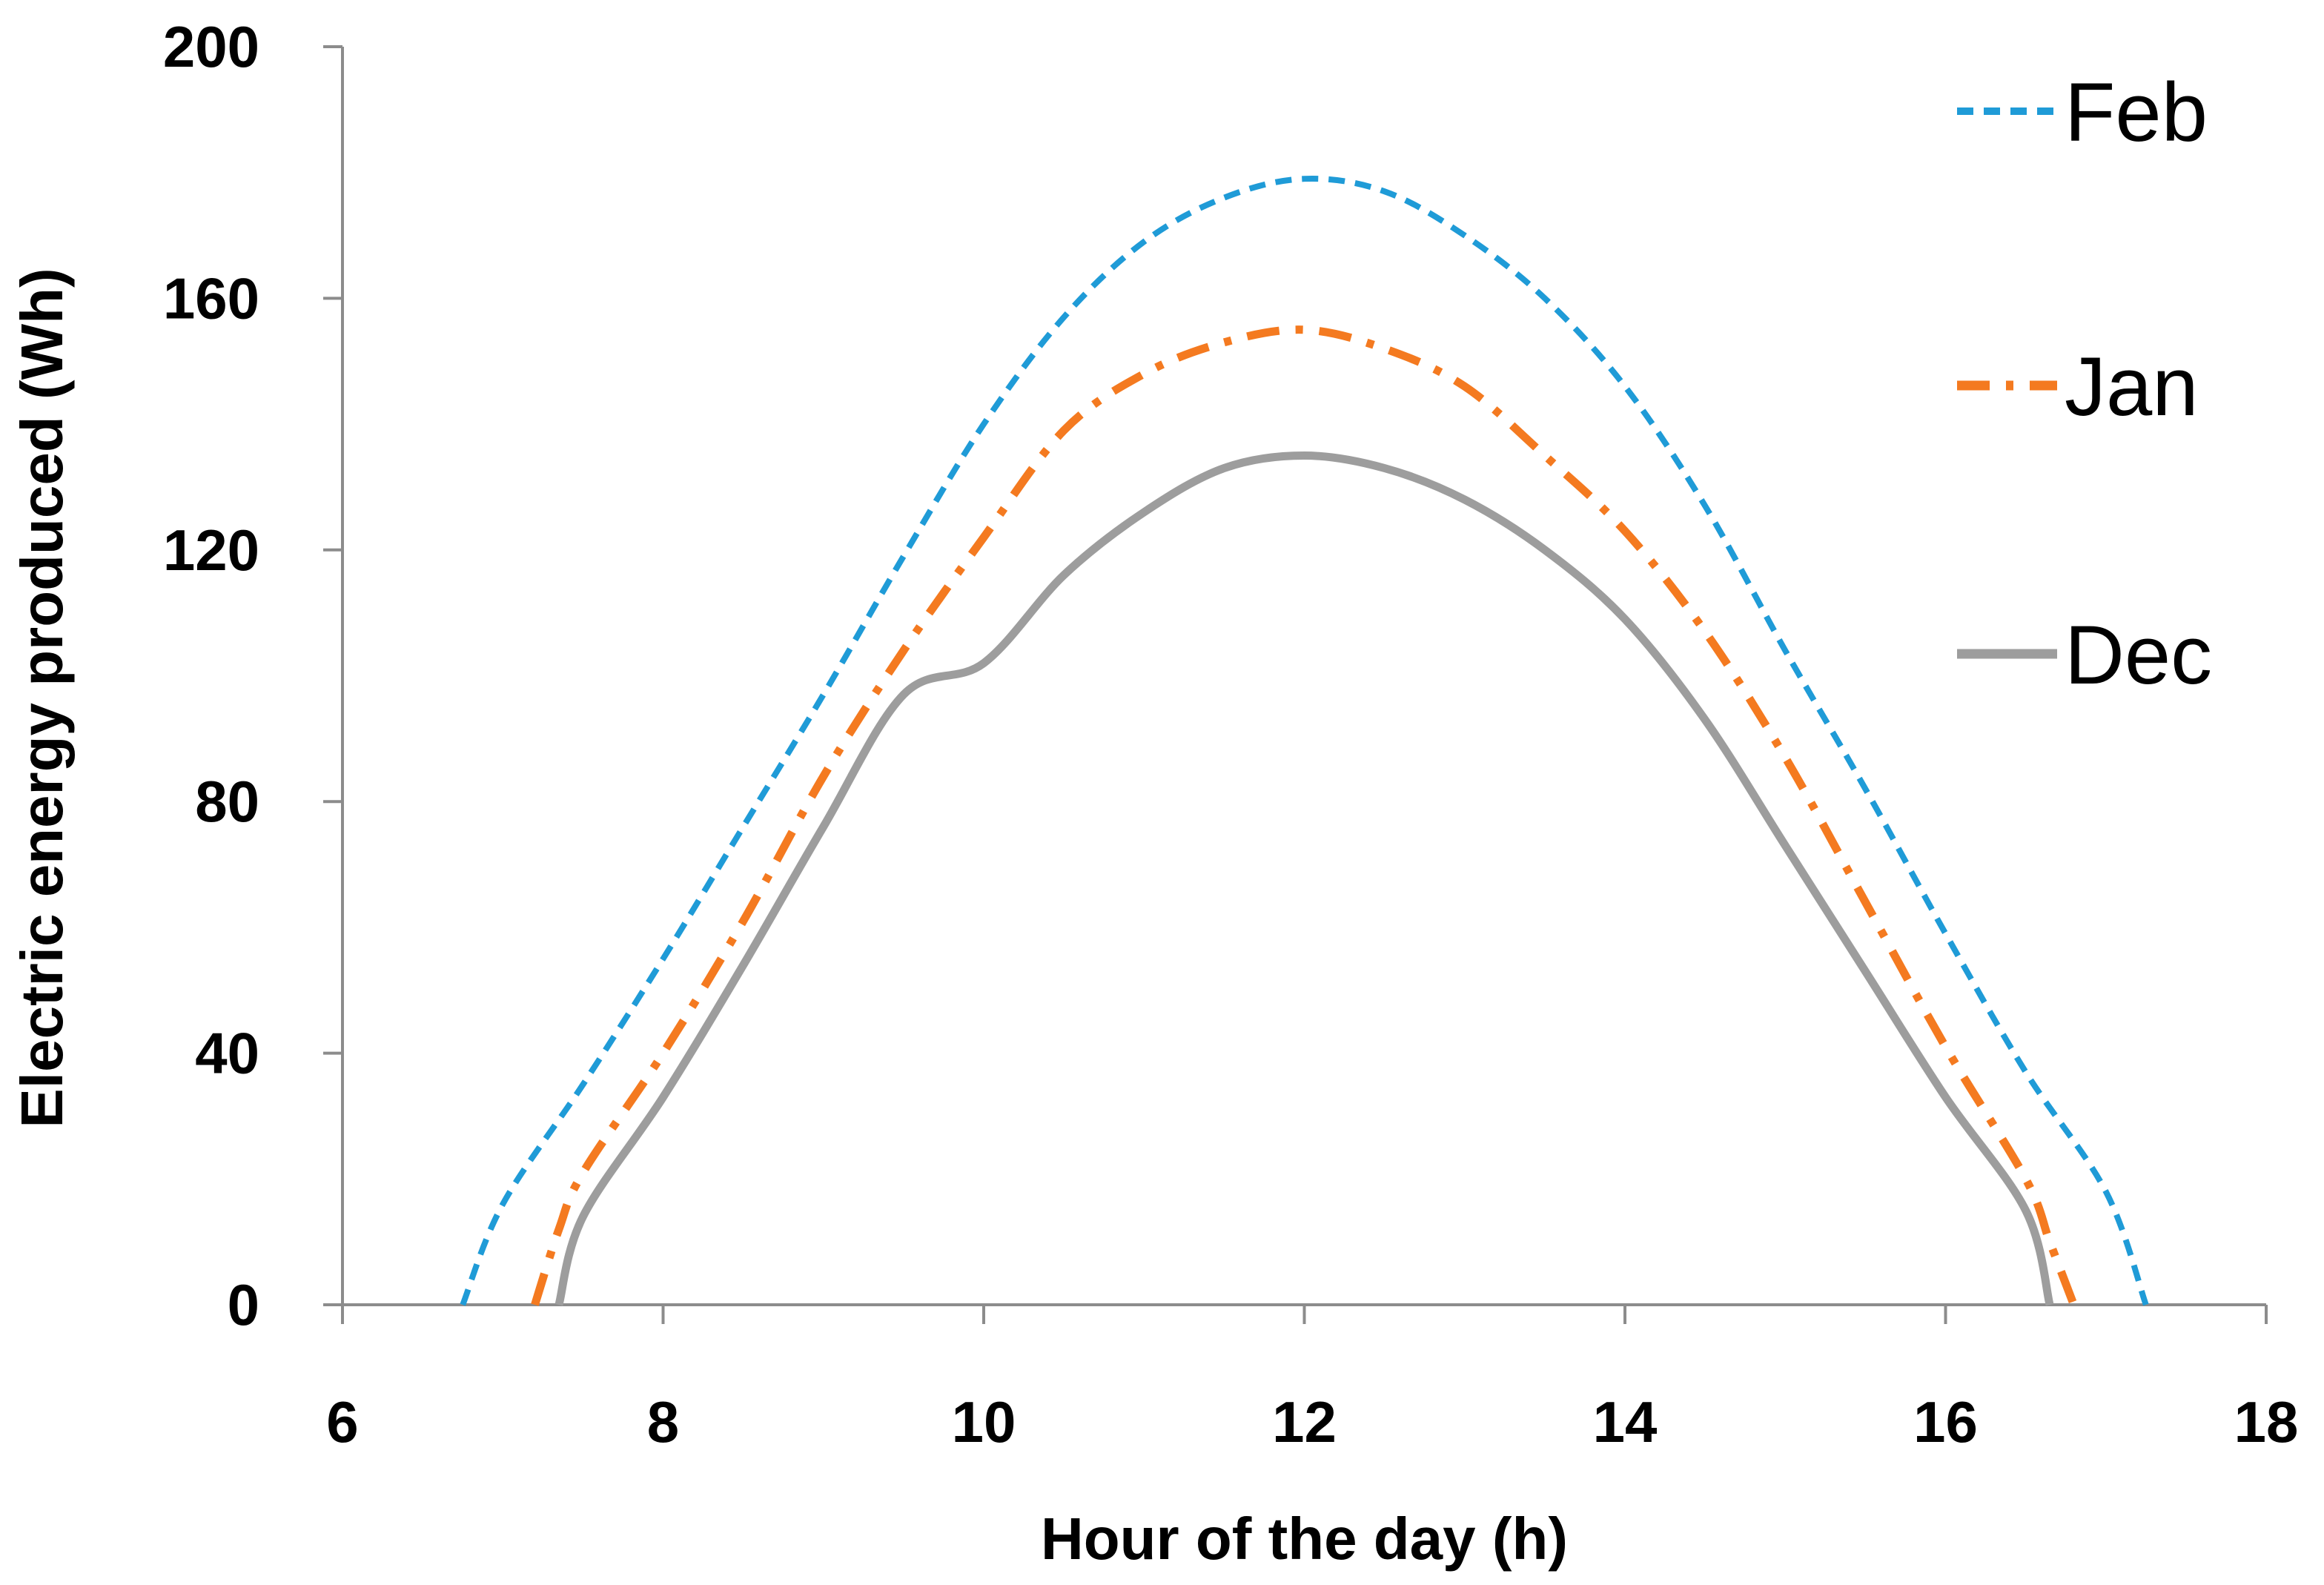  Describe the element at coordinates (243, 1304) in the screenshot. I see `y-tick-label: 0` at that location.